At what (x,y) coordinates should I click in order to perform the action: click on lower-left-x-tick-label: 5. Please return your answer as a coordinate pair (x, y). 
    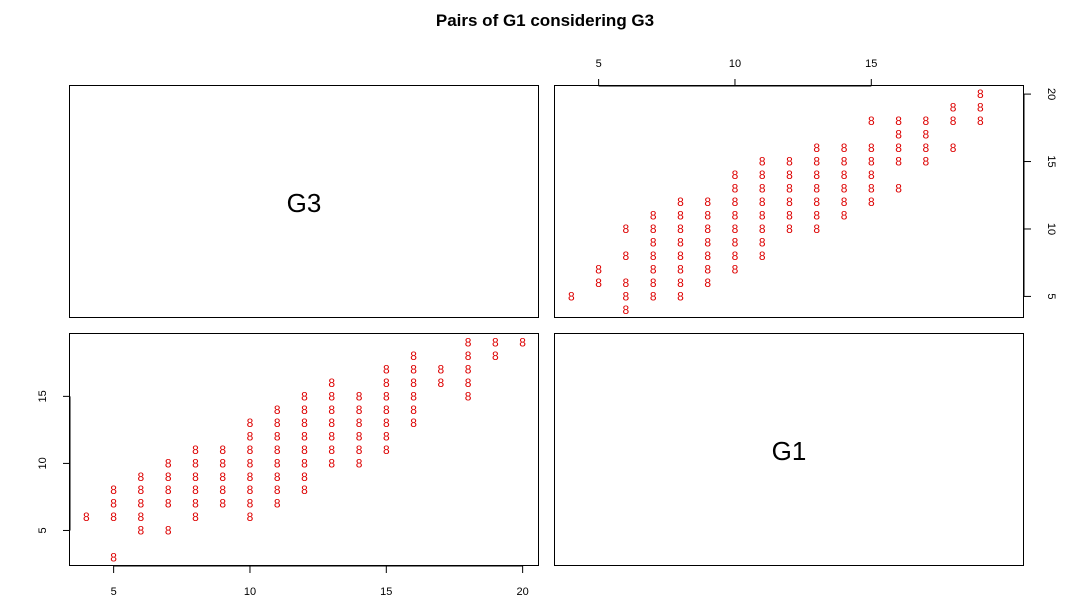
    Looking at the image, I should click on (114, 592).